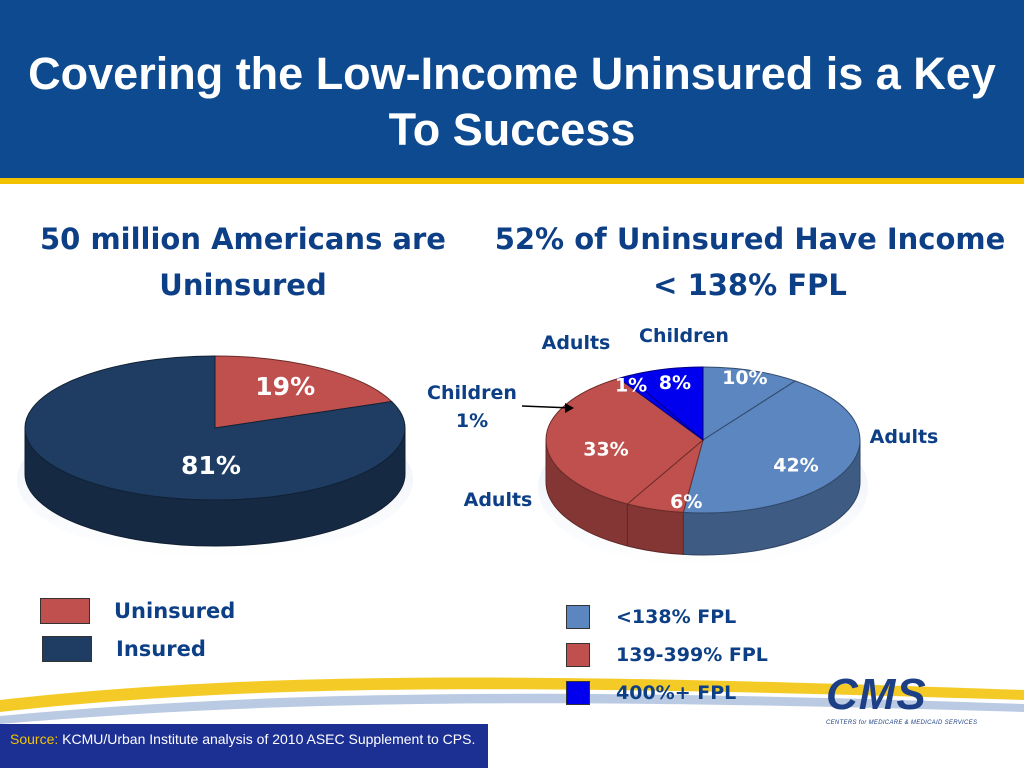 The image size is (1024, 768). What do you see at coordinates (750, 262) in the screenshot?
I see `right-chart-title: 52% of Uninsured Have Income < 138% FPL` at bounding box center [750, 262].